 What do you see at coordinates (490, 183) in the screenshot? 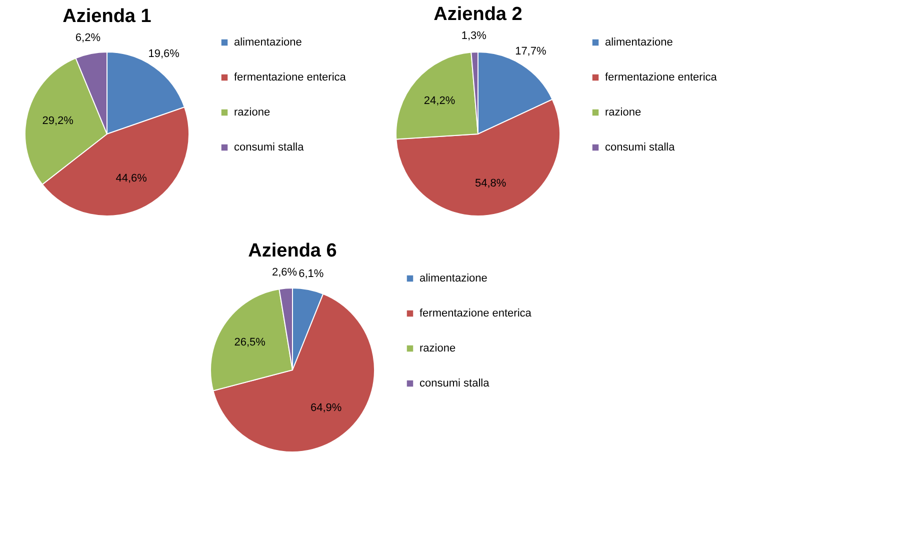
I see `data-label: 54,8%` at bounding box center [490, 183].